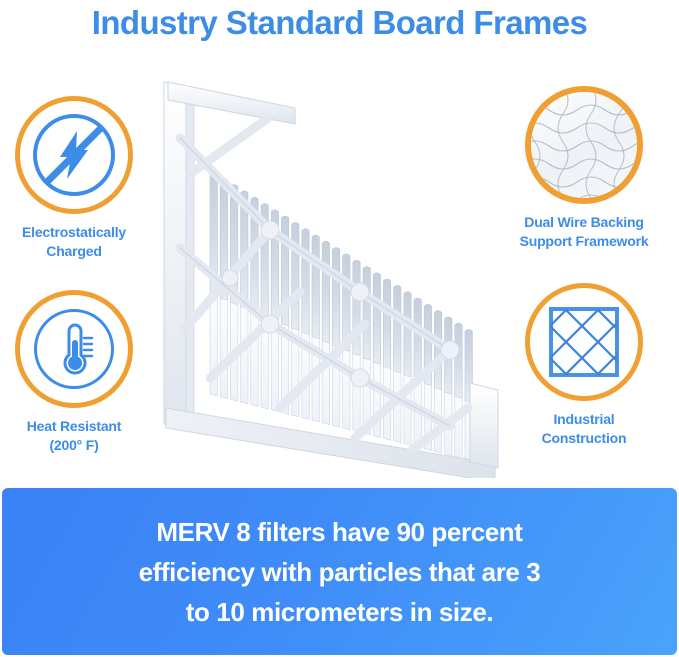  I want to click on feature-electrostatically-charged: Electrostatically Charged, so click(82, 178).